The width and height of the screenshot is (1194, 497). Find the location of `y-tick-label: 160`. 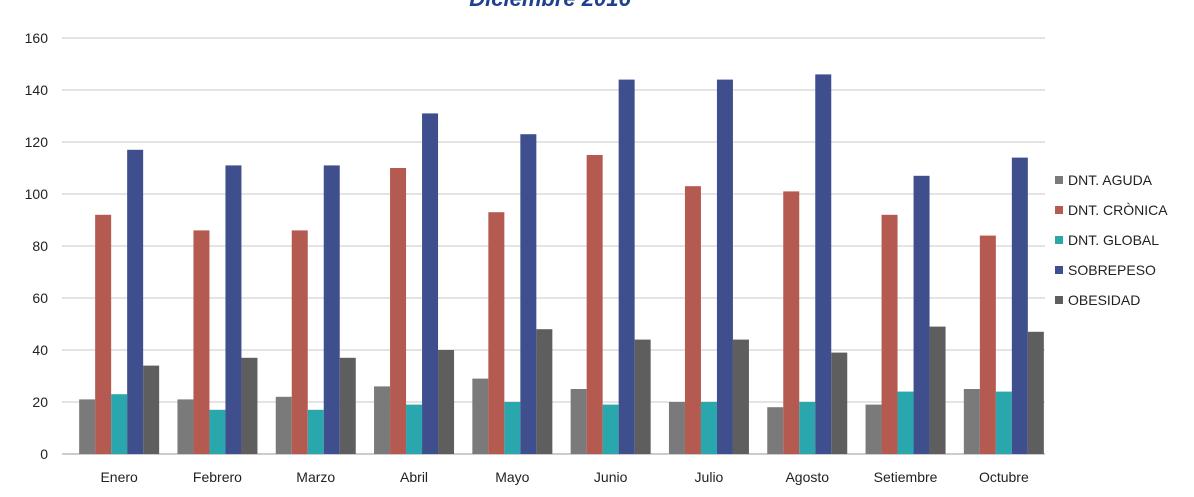

y-tick-label: 160 is located at coordinates (37, 38).